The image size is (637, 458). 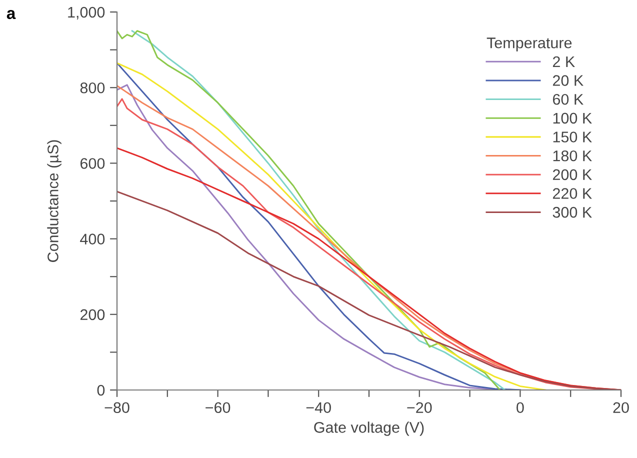 What do you see at coordinates (572, 193) in the screenshot?
I see `legend-label: 220 K` at bounding box center [572, 193].